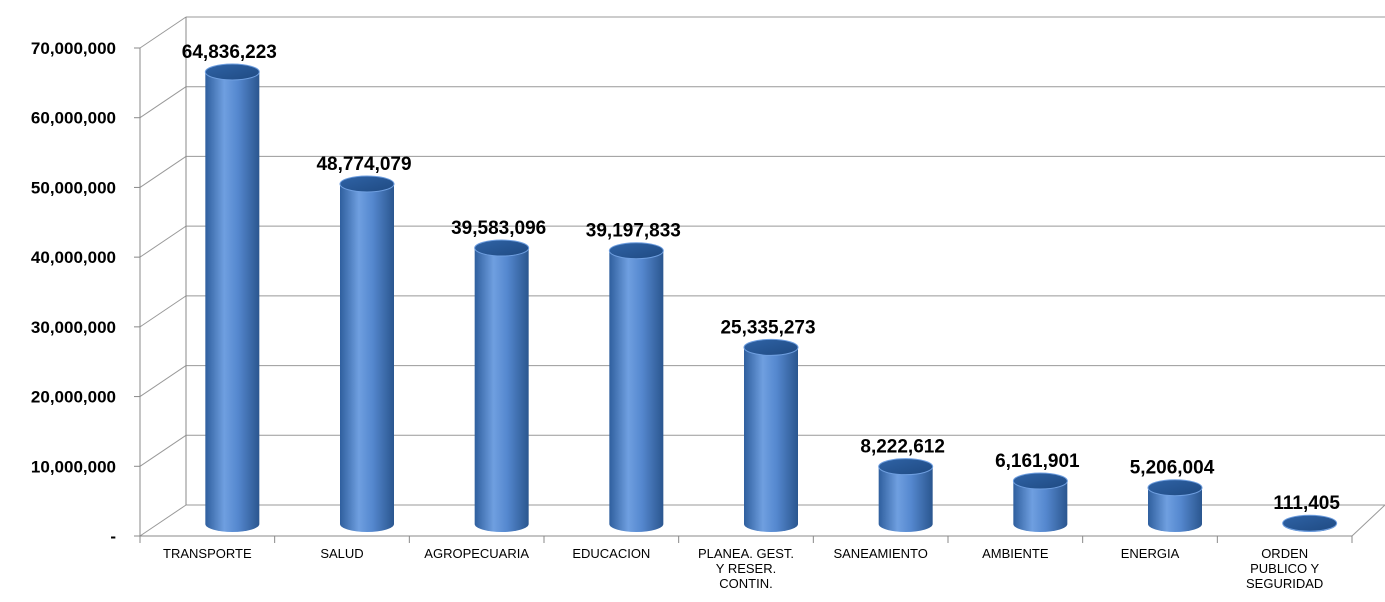  Describe the element at coordinates (73, 187) in the screenshot. I see `y-tick-label: 50,000,000` at that location.